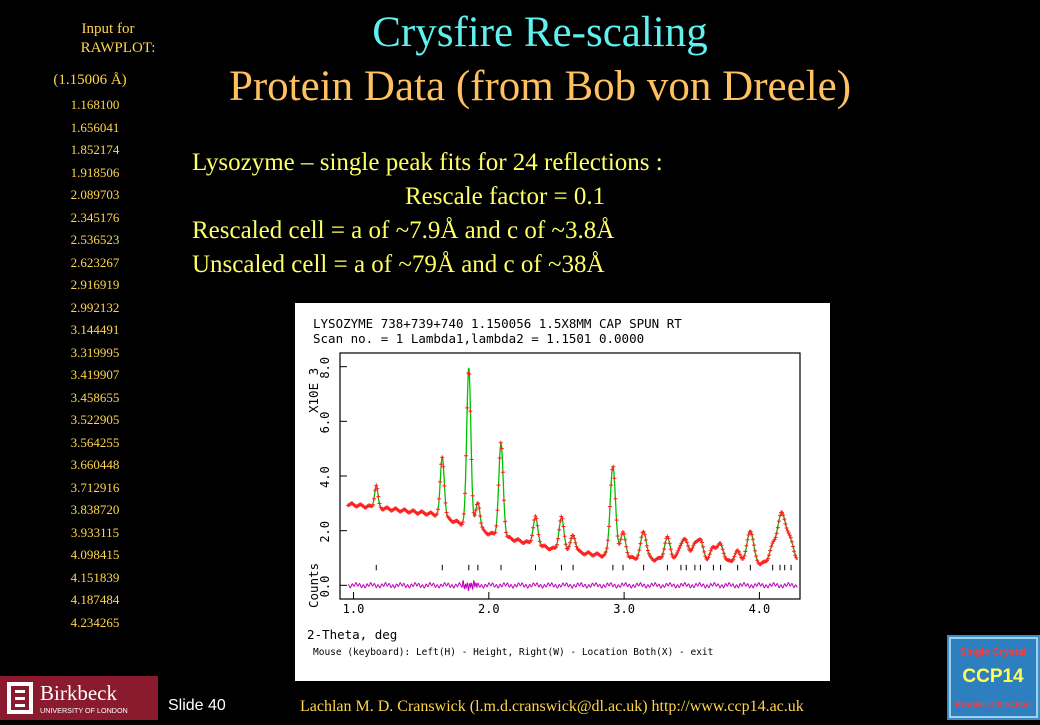 Image resolution: width=1040 pixels, height=725 pixels. I want to click on d-value-item: 1.656041, so click(95, 127).